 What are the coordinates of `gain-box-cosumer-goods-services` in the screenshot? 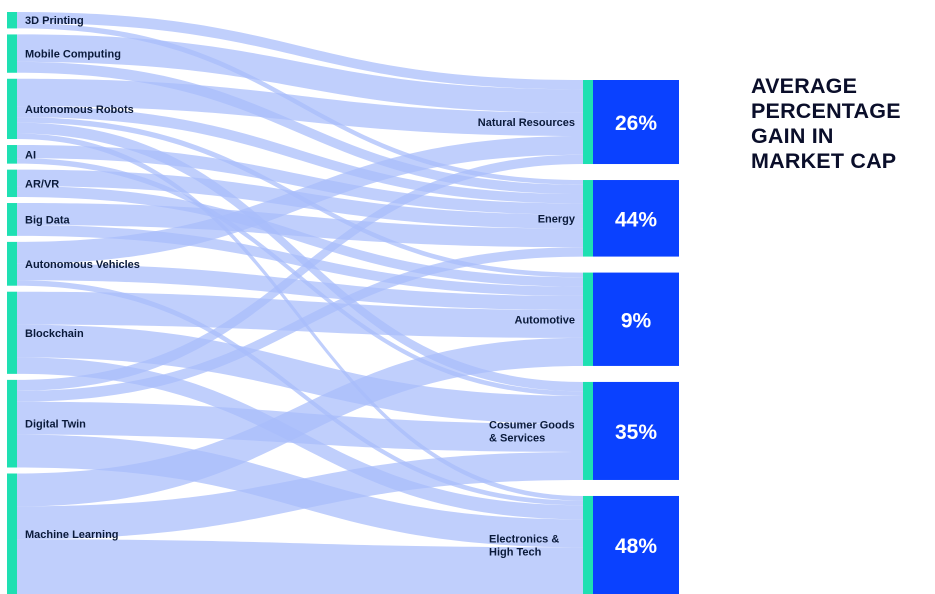 It's located at (636, 430).